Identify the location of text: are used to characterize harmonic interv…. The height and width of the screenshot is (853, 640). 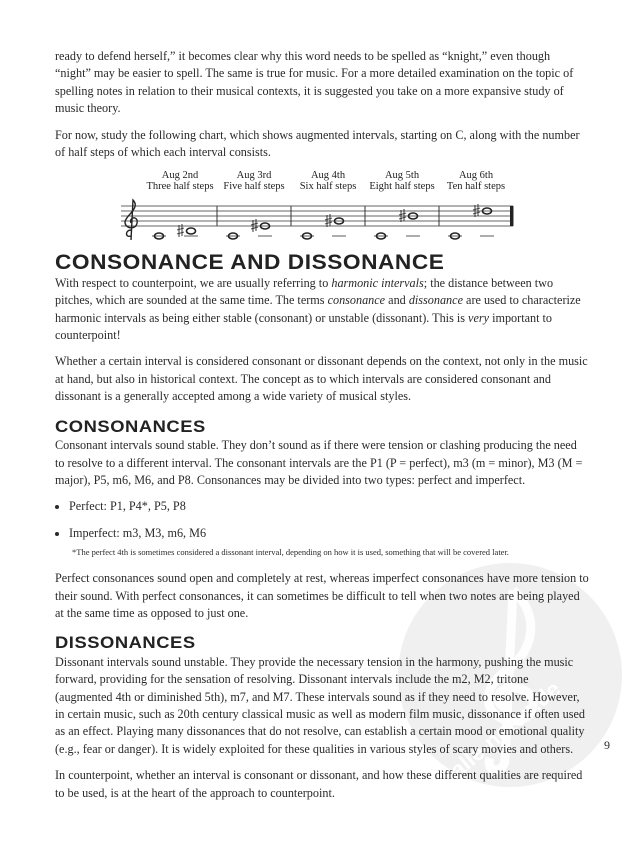
(318, 309).